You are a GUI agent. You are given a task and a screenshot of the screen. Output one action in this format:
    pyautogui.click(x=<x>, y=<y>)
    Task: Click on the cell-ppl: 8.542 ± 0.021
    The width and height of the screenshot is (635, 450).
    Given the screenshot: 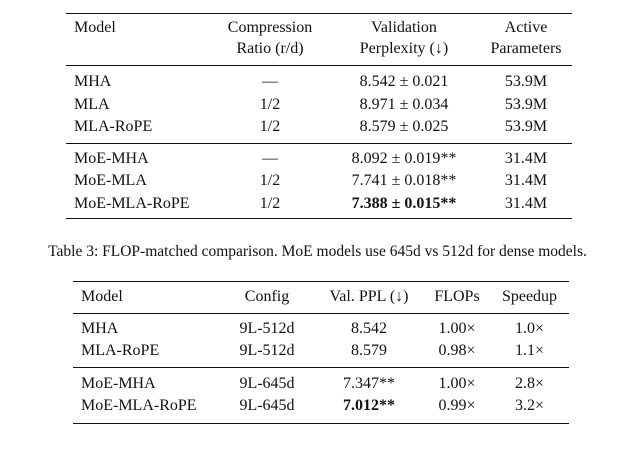 What is the action you would take?
    pyautogui.click(x=404, y=81)
    